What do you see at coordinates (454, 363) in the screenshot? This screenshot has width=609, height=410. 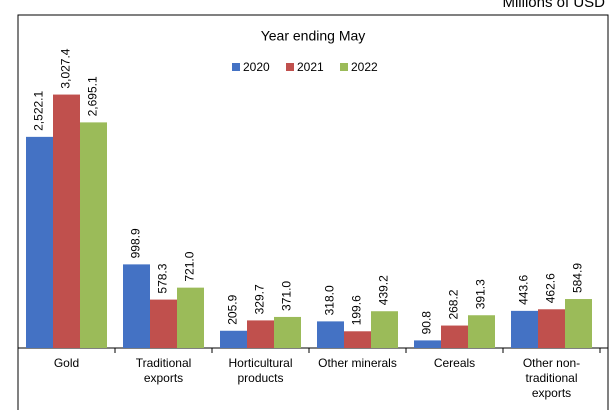 I see `x-tick-label: Cereals` at bounding box center [454, 363].